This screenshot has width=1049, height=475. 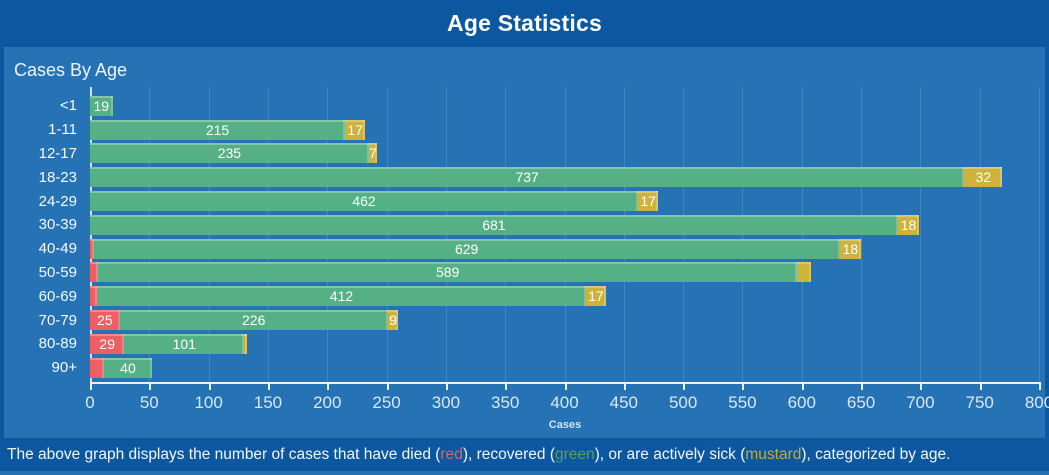 I want to click on axis-tick-label: 700, so click(x=920, y=402).